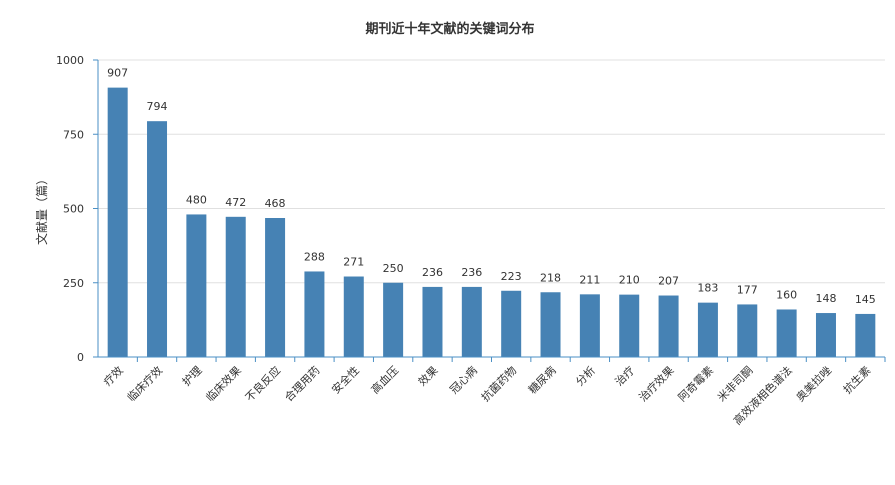  Describe the element at coordinates (70, 60) in the screenshot. I see `y-tick-label: 1000` at that location.